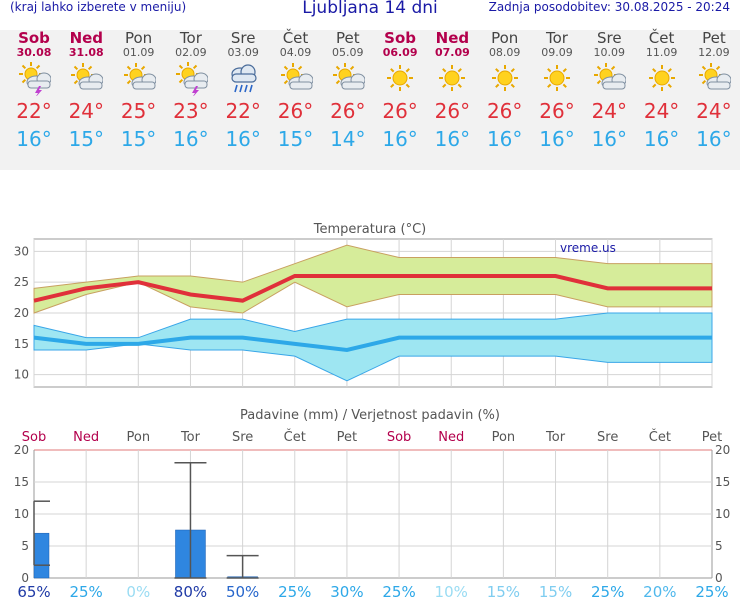 This screenshot has width=740, height=600. What do you see at coordinates (505, 38) in the screenshot?
I see `day-name: Pon` at bounding box center [505, 38].